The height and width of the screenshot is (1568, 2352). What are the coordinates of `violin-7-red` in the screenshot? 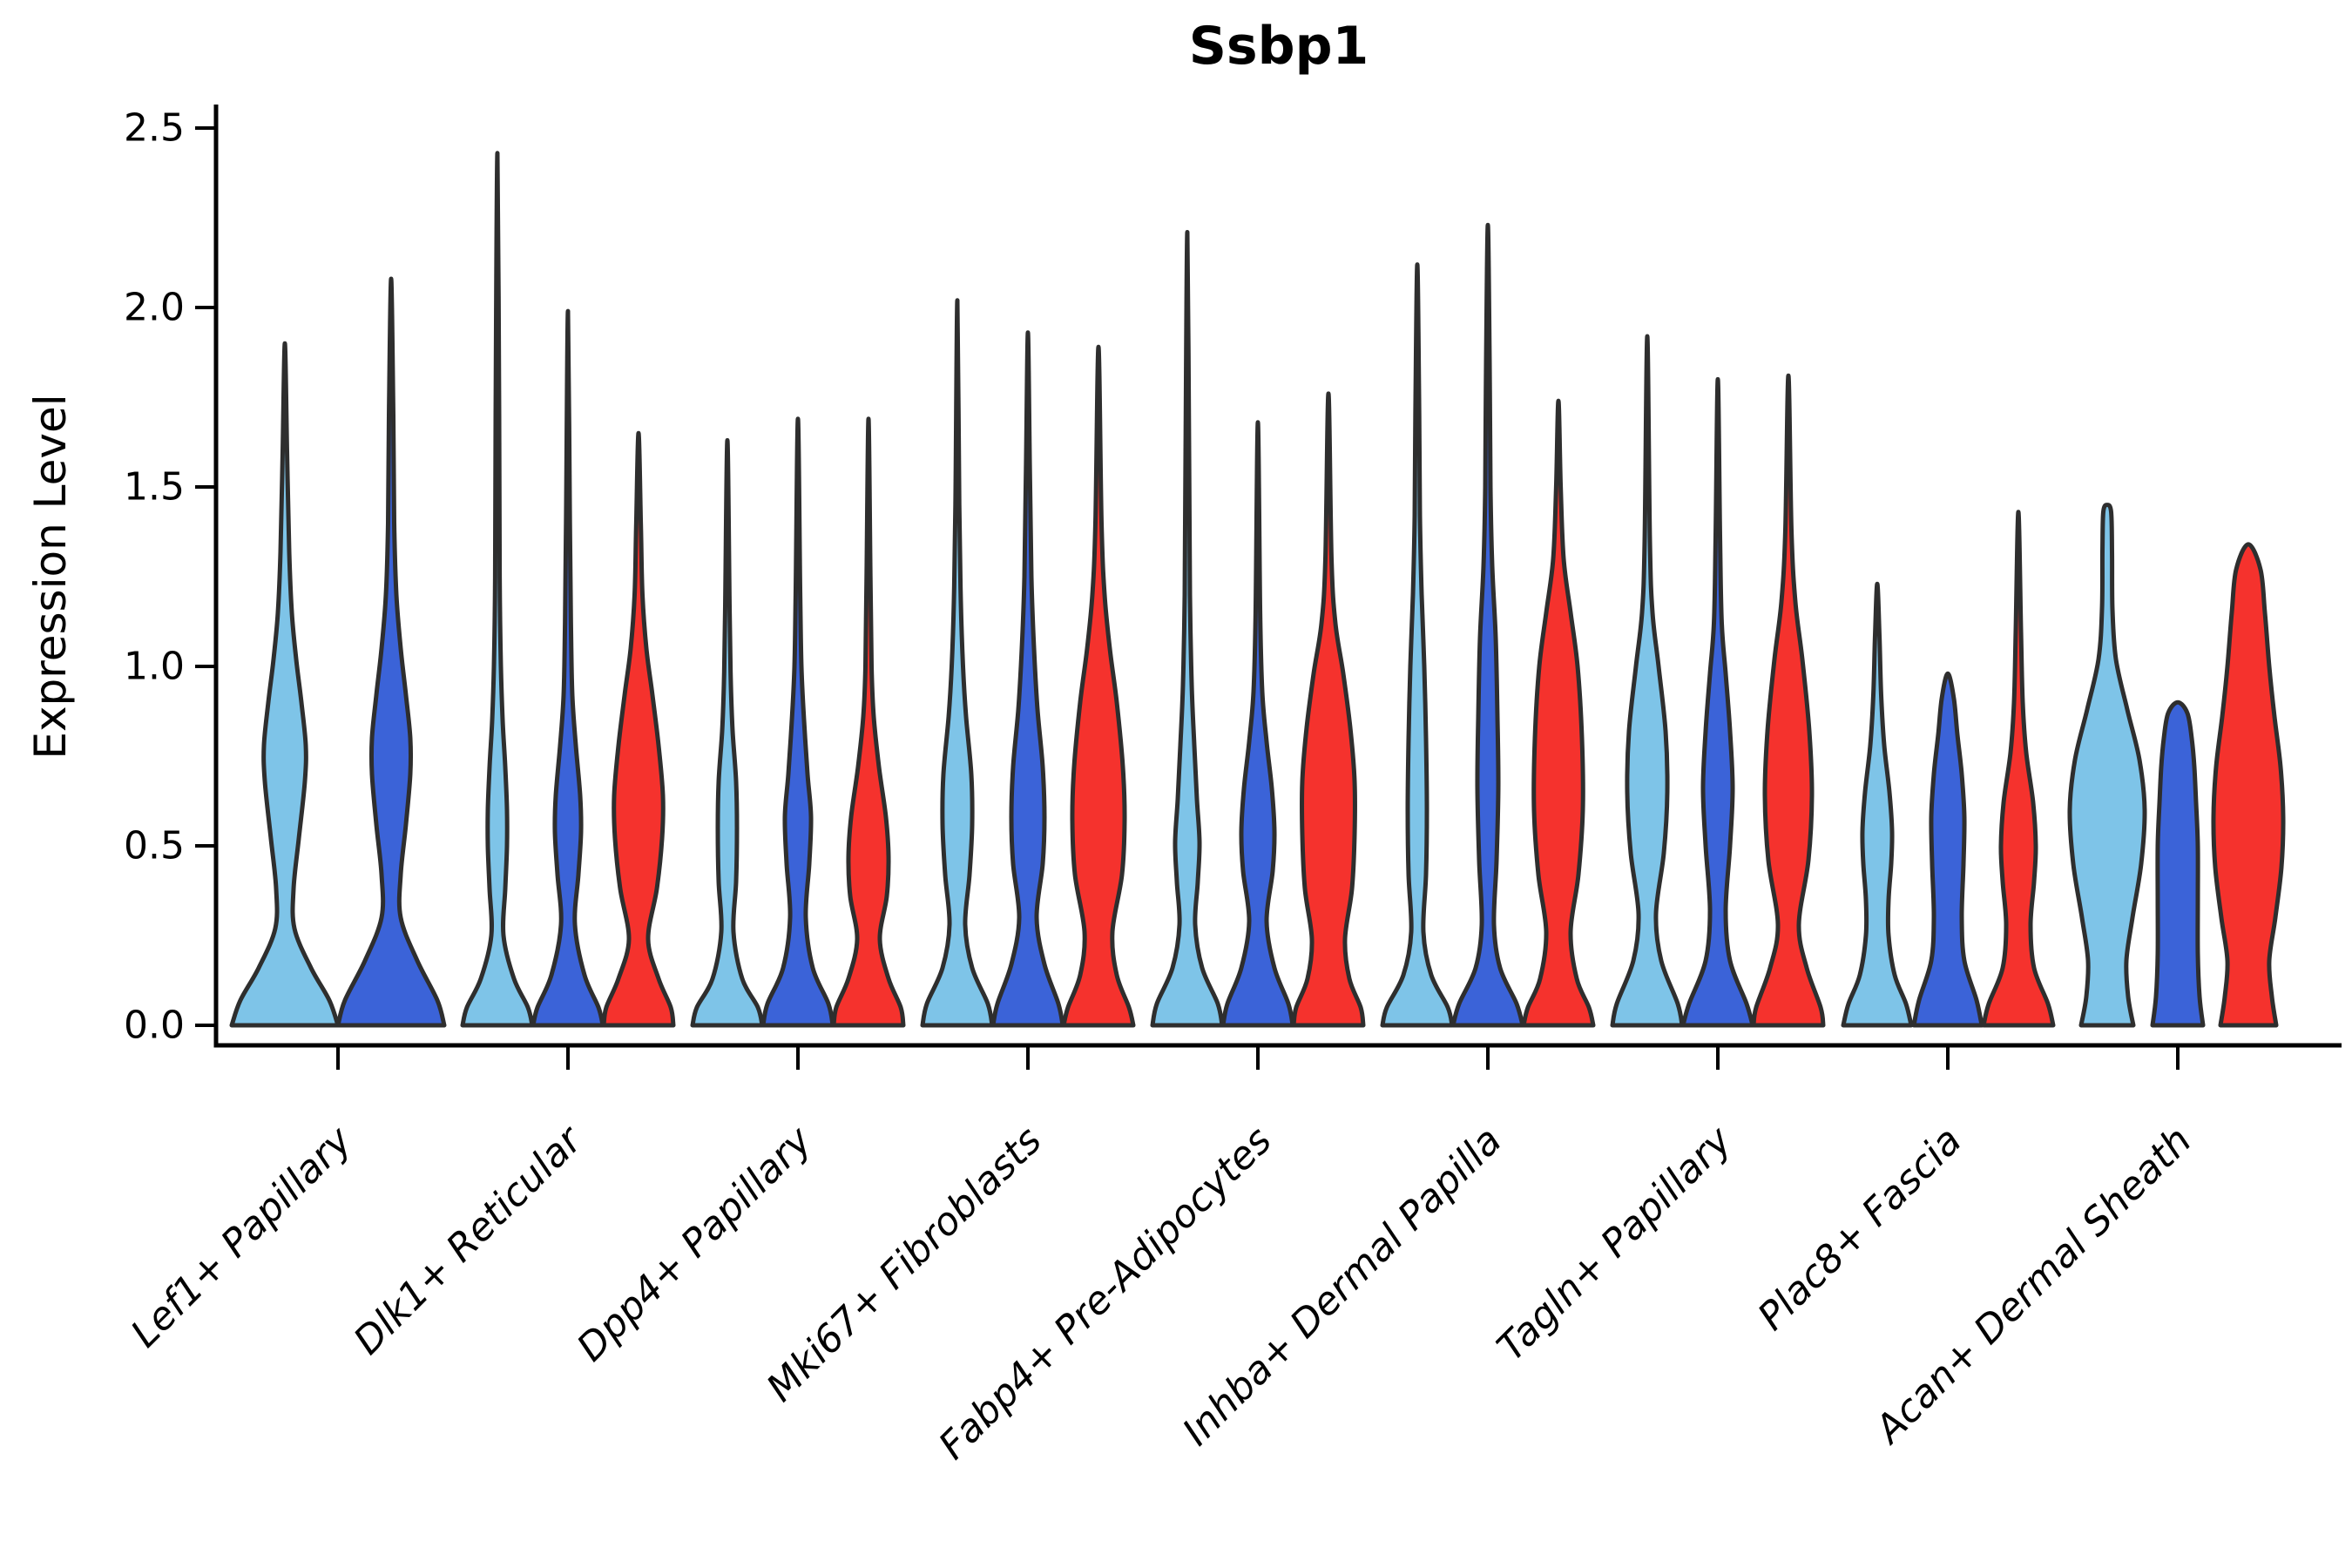 It's located at (2019, 769).